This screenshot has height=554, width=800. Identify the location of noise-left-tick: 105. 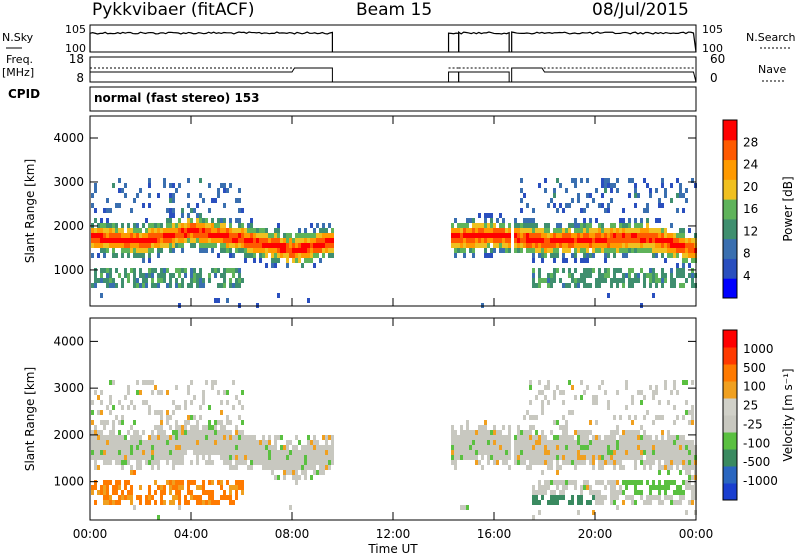
(75, 29).